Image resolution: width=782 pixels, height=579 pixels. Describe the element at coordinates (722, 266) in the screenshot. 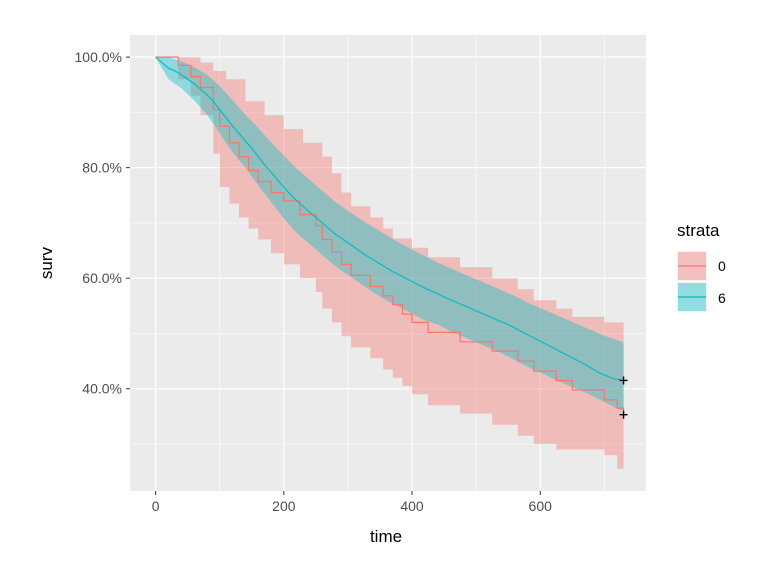

I see `legend-label-0: 0` at that location.